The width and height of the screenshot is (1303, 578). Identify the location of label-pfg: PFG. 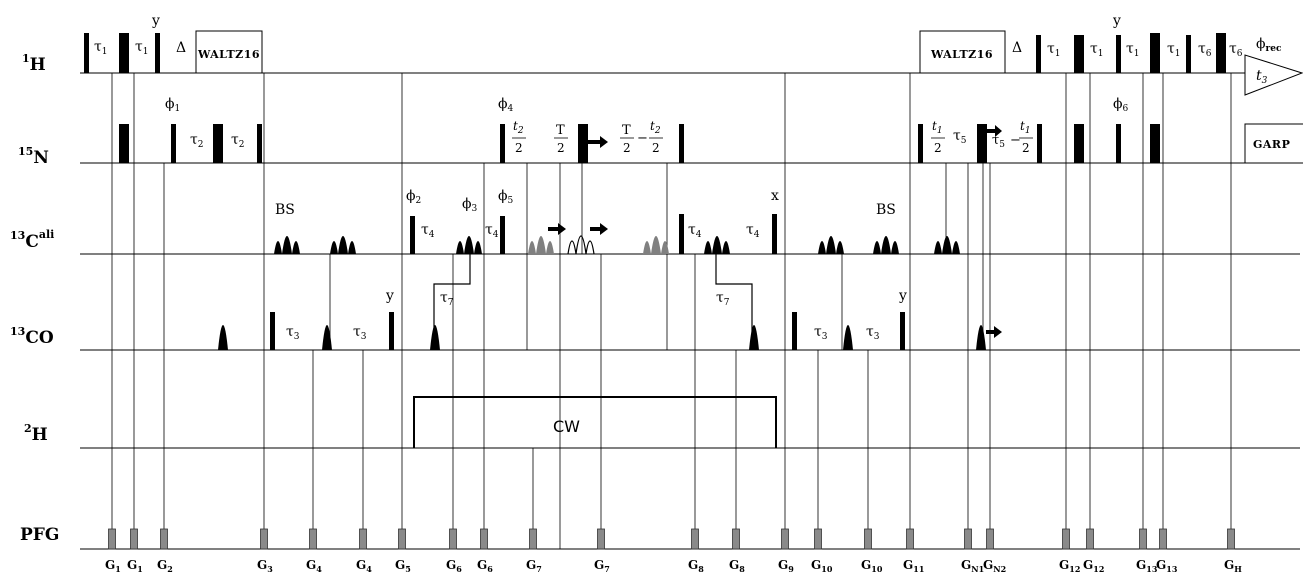
(39, 535).